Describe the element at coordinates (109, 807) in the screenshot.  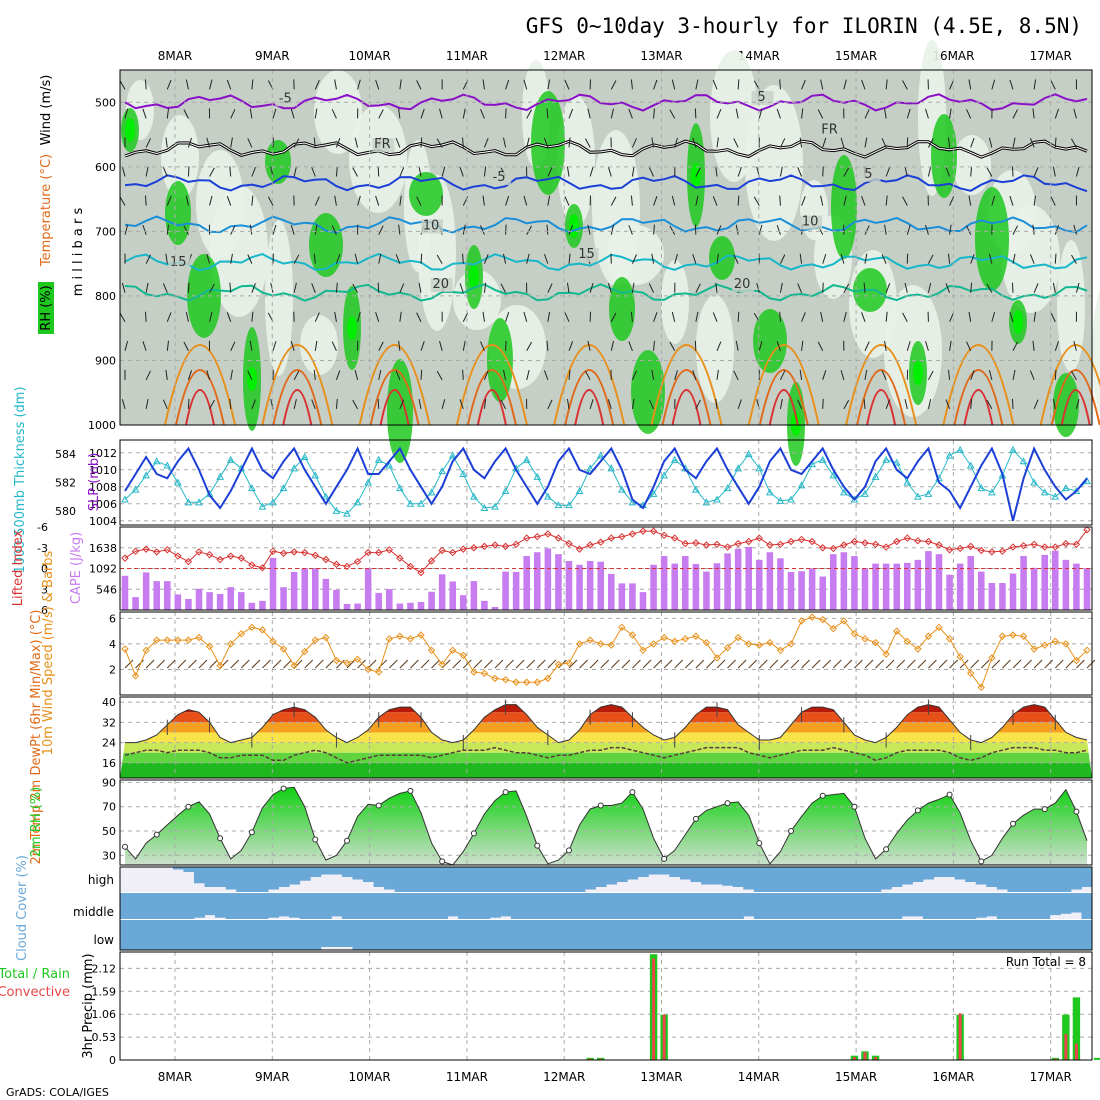
I see `rh-tick: 70` at that location.